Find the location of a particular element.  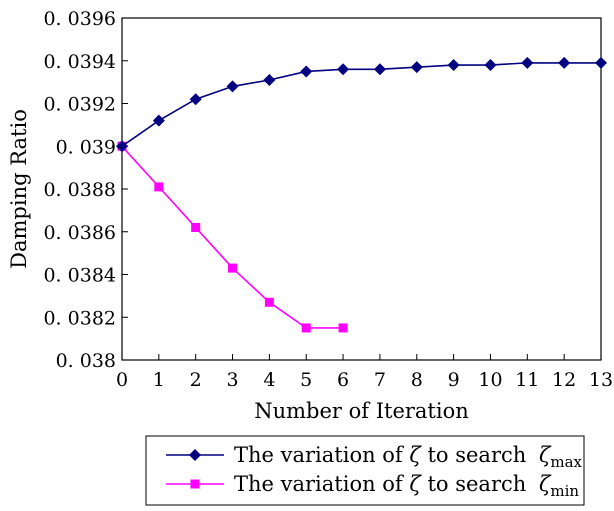

y-tick-label: 0. 0394 is located at coordinates (79, 62).